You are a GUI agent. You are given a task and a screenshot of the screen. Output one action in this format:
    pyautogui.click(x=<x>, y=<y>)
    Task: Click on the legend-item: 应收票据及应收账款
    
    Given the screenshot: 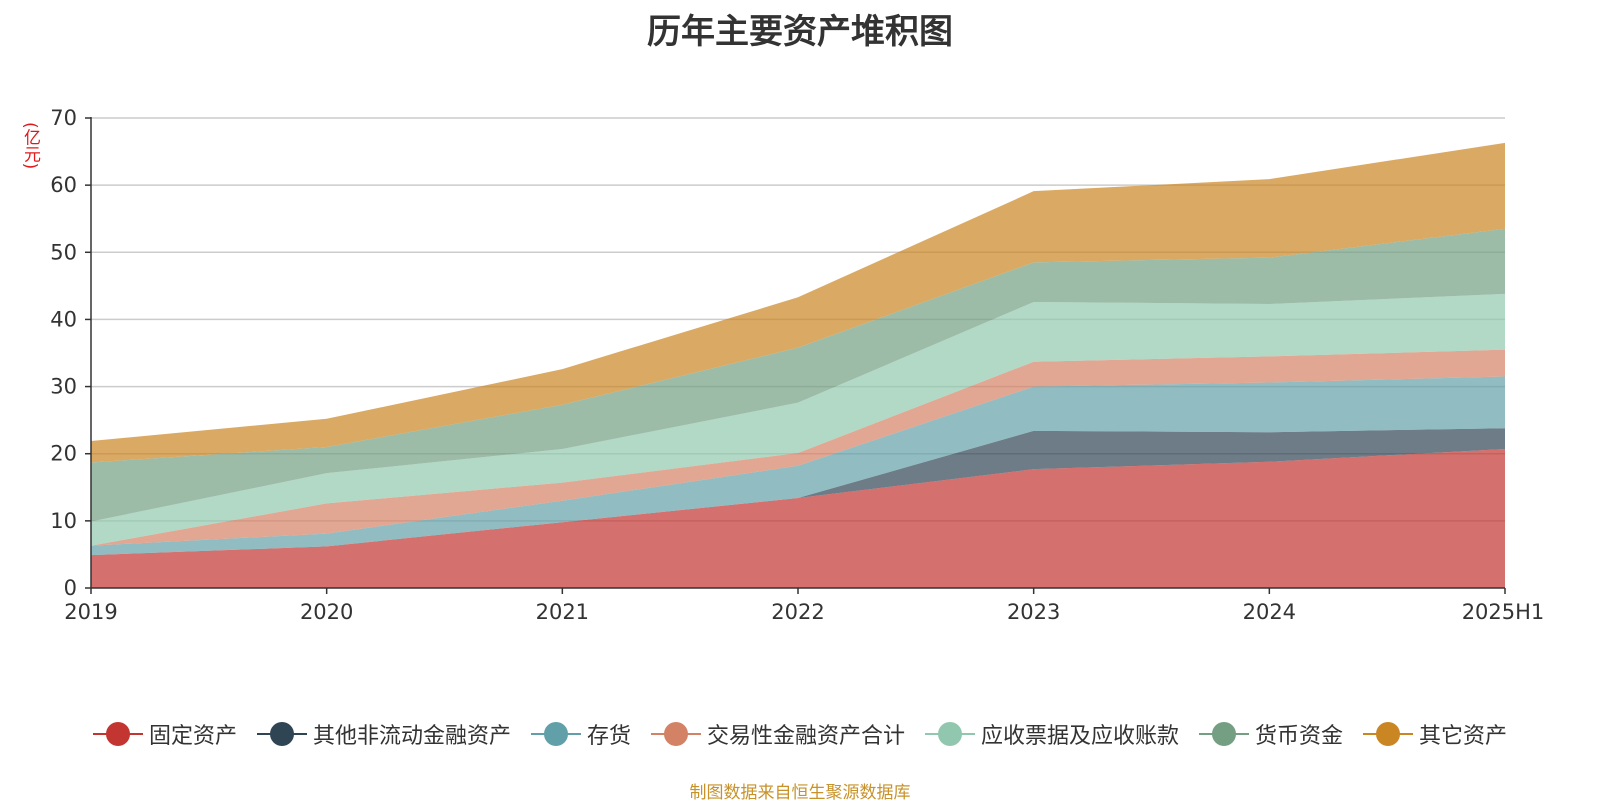 What is the action you would take?
    pyautogui.click(x=1052, y=734)
    